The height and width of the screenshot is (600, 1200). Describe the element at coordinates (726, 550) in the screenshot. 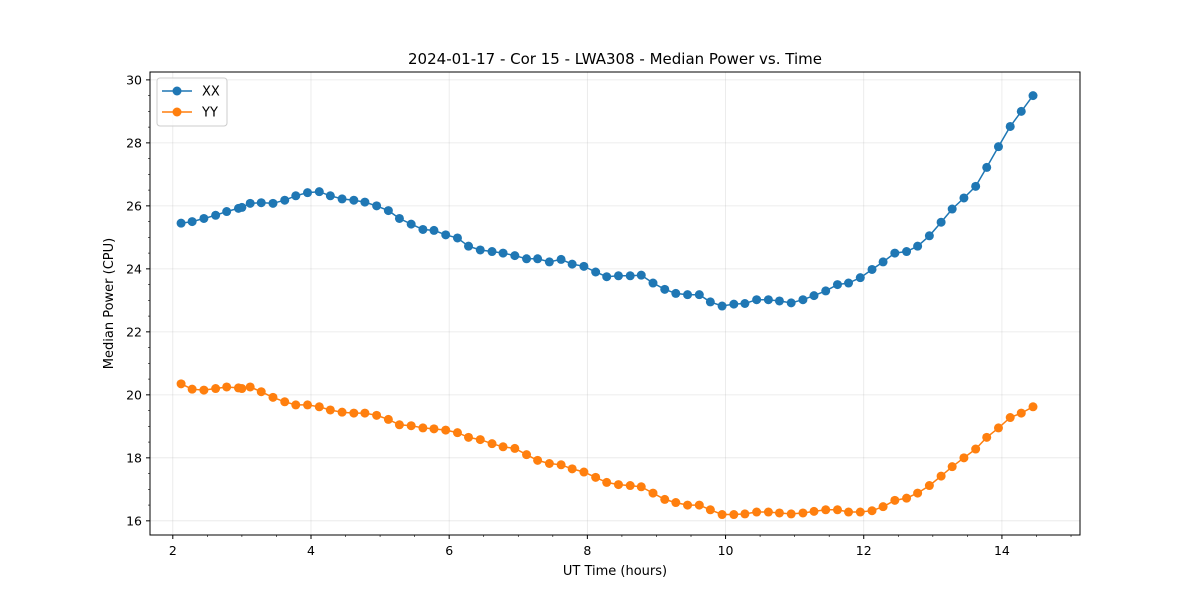

I see `x-tick-label: 10` at that location.